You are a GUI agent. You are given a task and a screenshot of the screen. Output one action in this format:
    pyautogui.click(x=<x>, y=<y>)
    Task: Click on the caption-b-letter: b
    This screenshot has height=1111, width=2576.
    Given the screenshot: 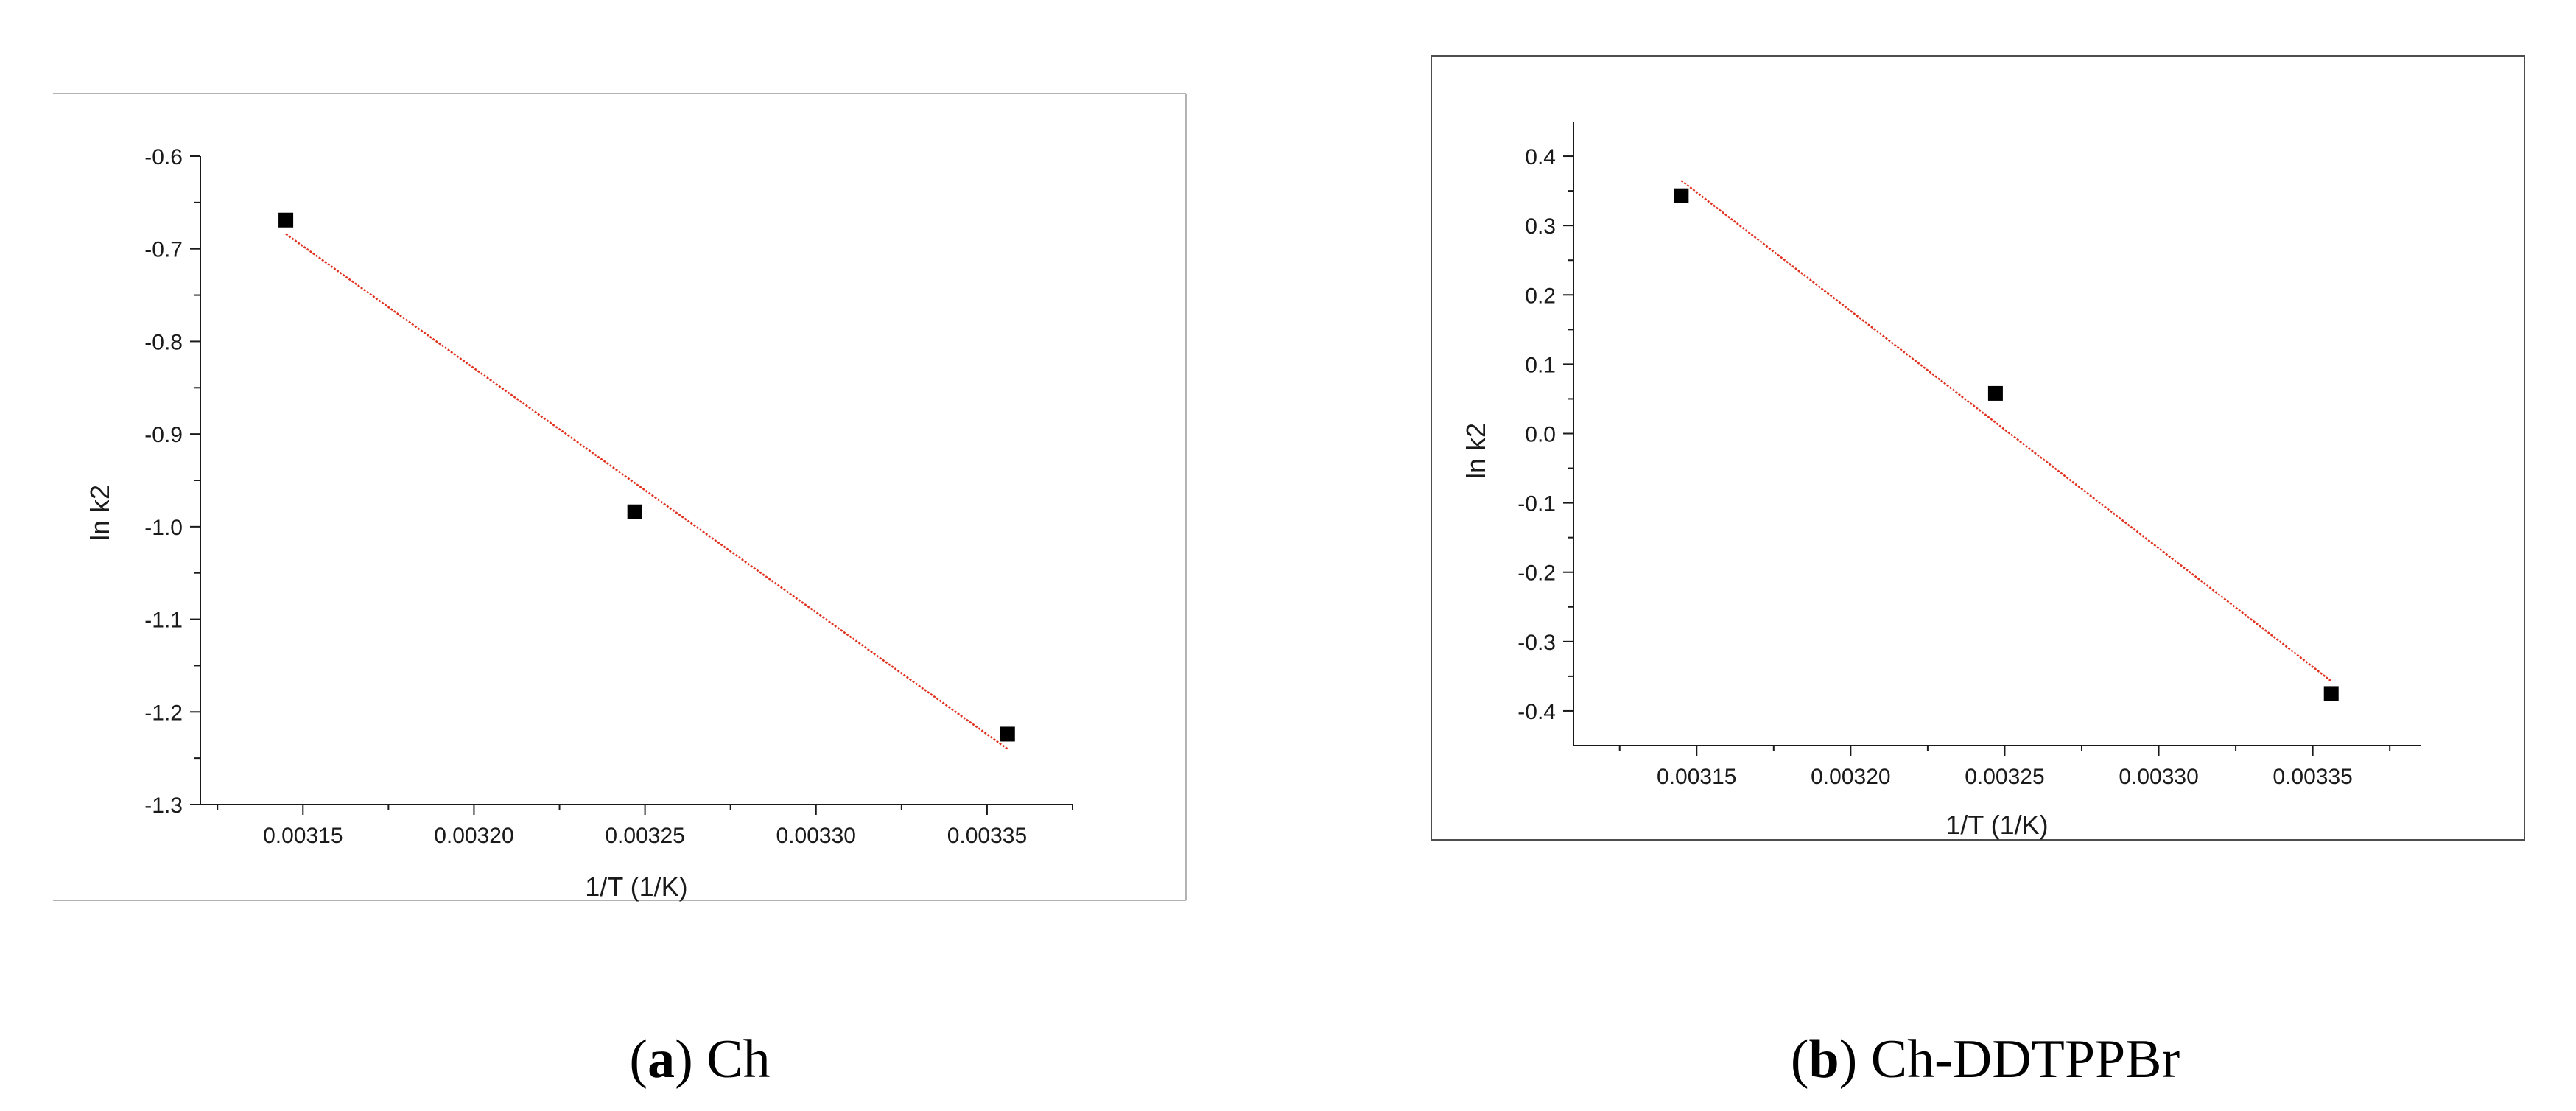 What is the action you would take?
    pyautogui.click(x=1823, y=1059)
    